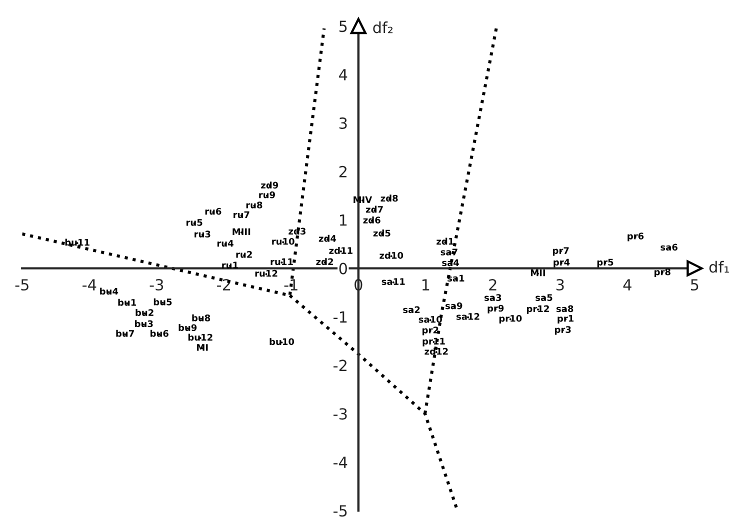 Image resolution: width=739 pixels, height=521 pixels. Describe the element at coordinates (392, 255) in the screenshot. I see `data-label: zd10` at that location.